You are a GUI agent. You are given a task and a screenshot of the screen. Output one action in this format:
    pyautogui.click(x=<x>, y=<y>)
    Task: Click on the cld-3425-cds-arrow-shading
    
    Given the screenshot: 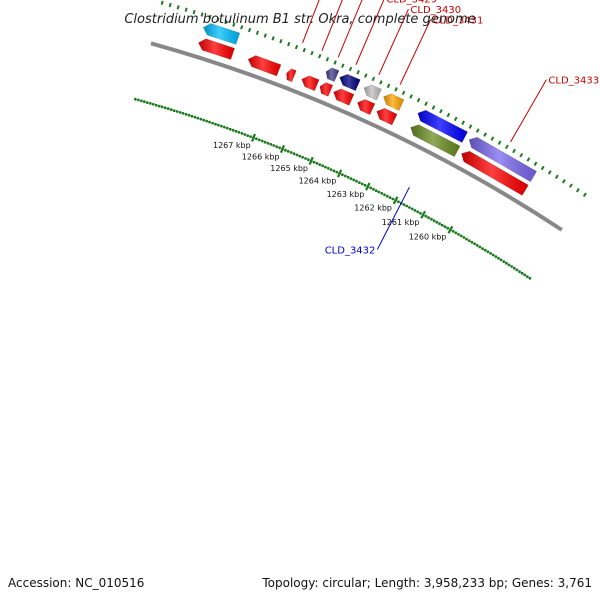 What is the action you would take?
    pyautogui.click(x=264, y=65)
    